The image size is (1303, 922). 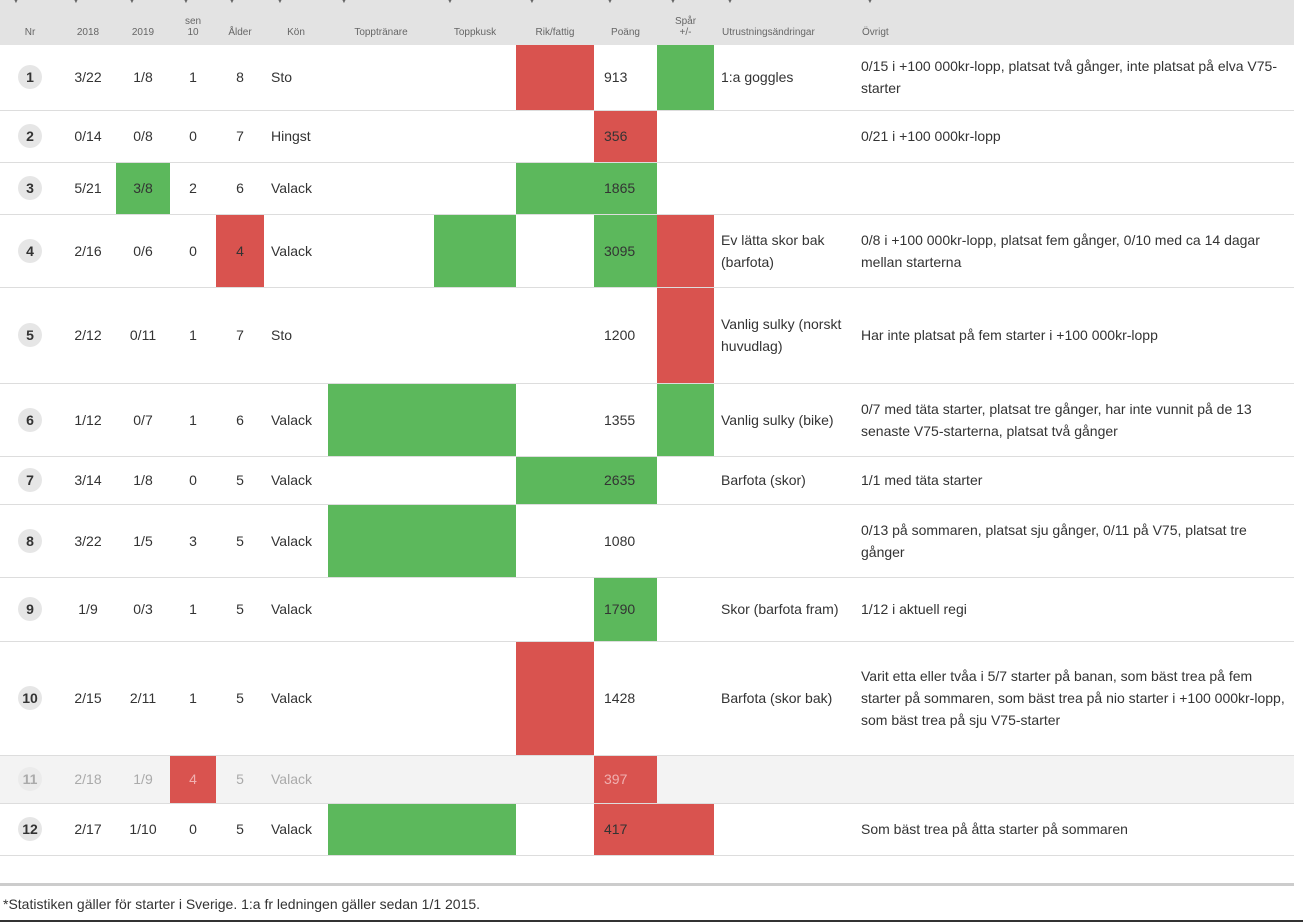 I want to click on year-2018-cell: 2/17, so click(x=88, y=829).